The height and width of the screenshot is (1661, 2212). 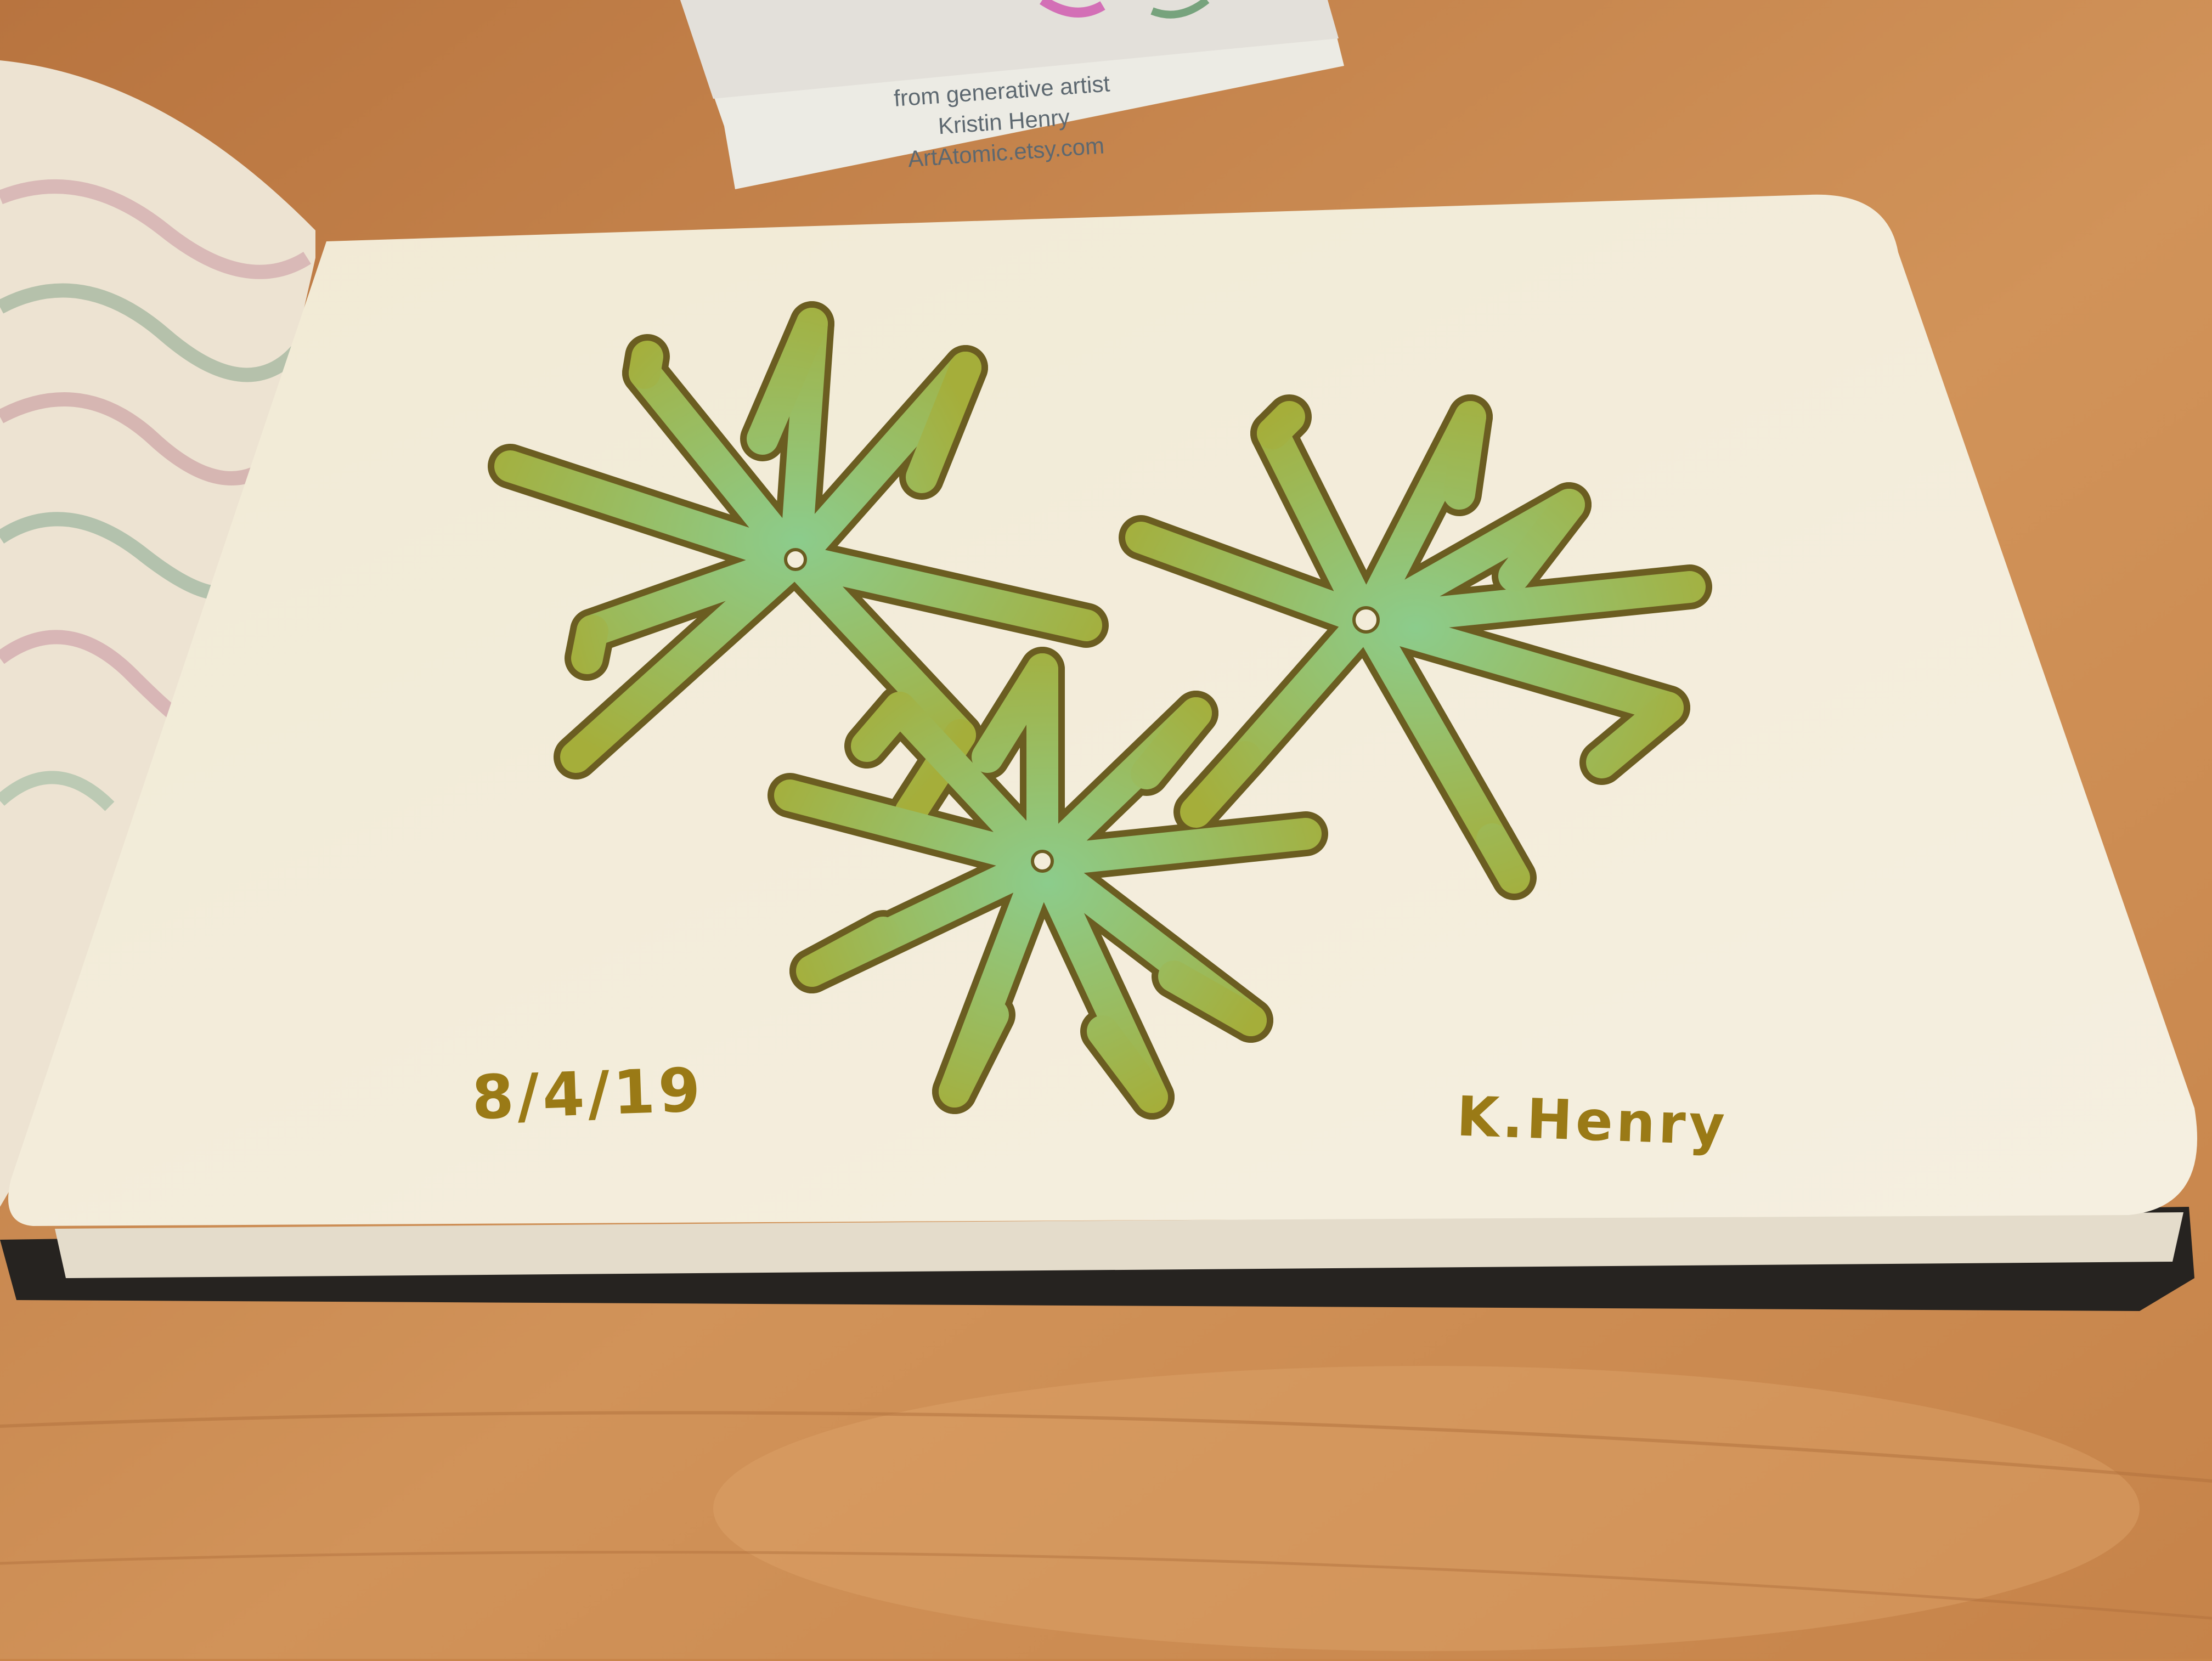 I want to click on artist-signature: K.Henry, so click(x=1592, y=1121).